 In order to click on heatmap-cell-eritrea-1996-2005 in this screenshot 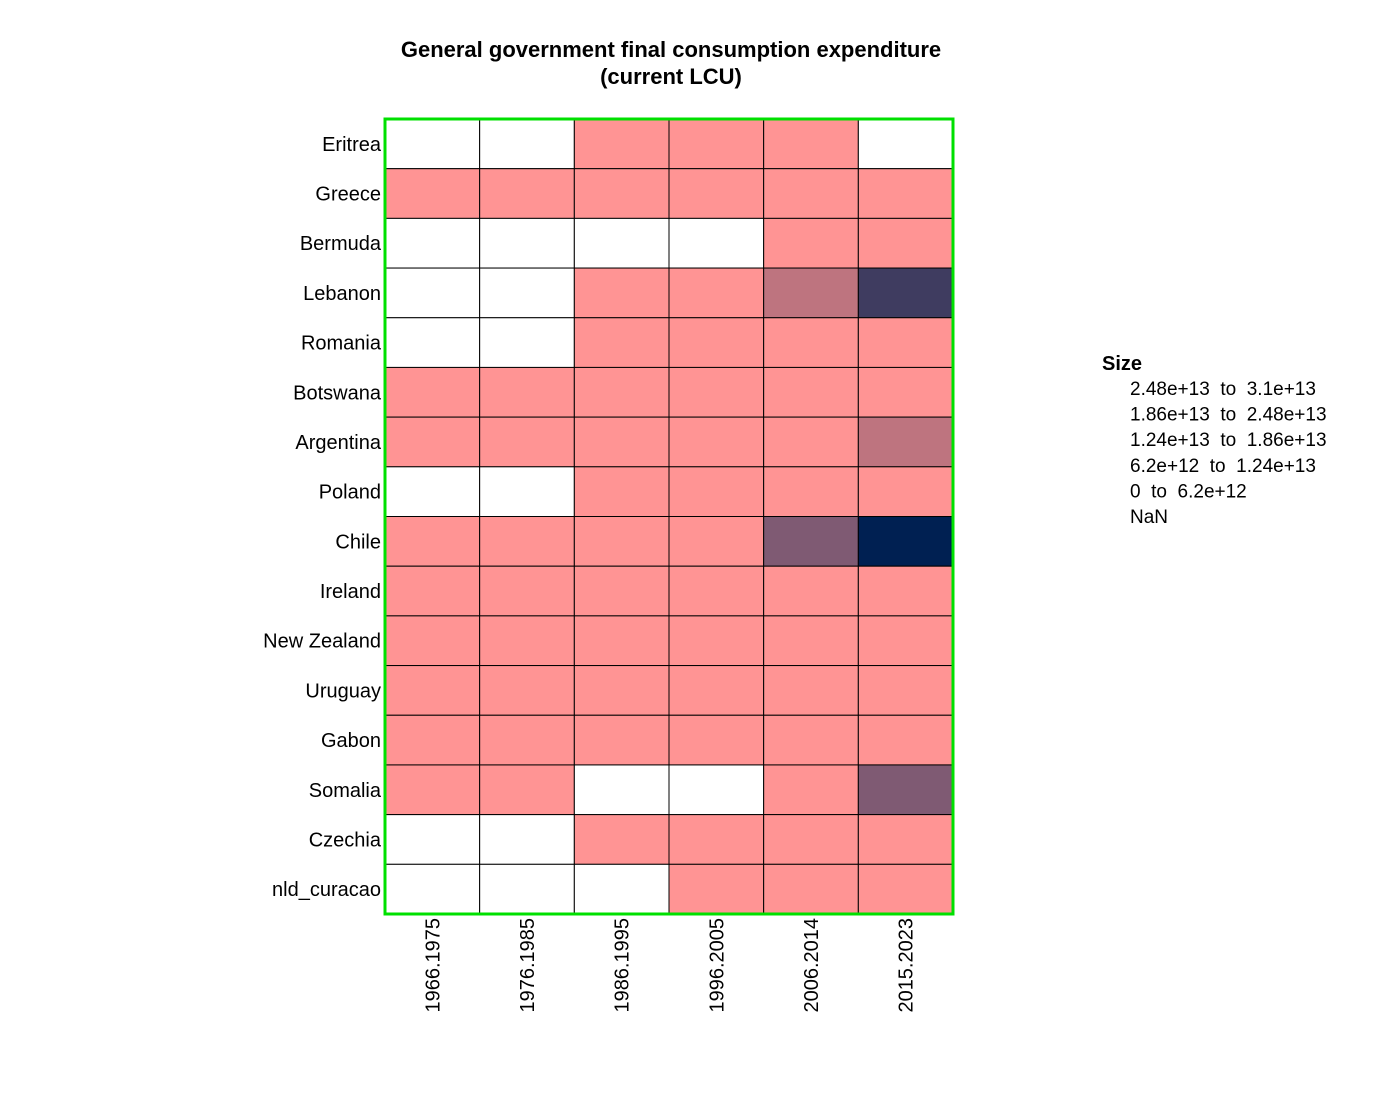, I will do `click(716, 144)`.